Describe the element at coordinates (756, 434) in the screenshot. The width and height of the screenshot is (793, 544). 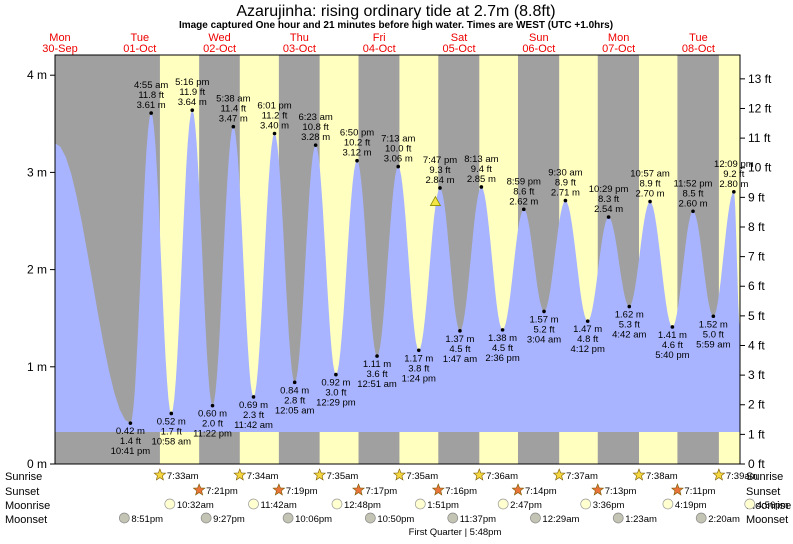
I see `y-tick-label-ft: 1 ft` at that location.